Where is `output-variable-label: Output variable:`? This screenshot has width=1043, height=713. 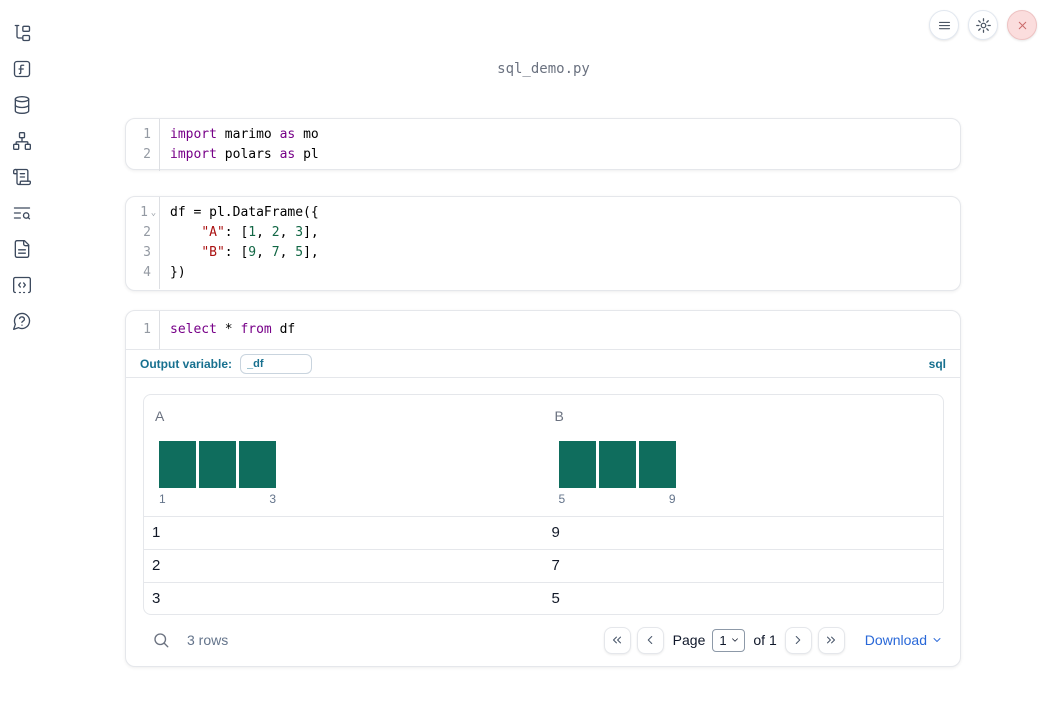 output-variable-label: Output variable: is located at coordinates (186, 363).